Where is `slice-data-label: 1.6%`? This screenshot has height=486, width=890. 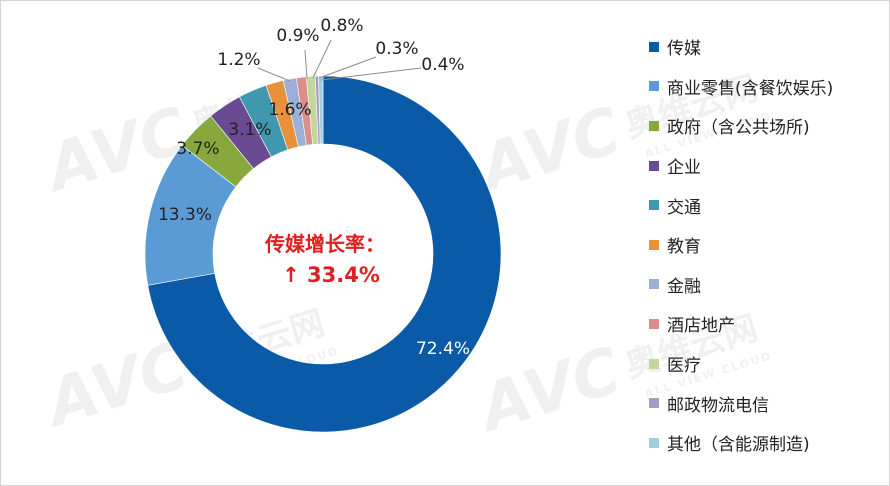 slice-data-label: 1.6% is located at coordinates (289, 110).